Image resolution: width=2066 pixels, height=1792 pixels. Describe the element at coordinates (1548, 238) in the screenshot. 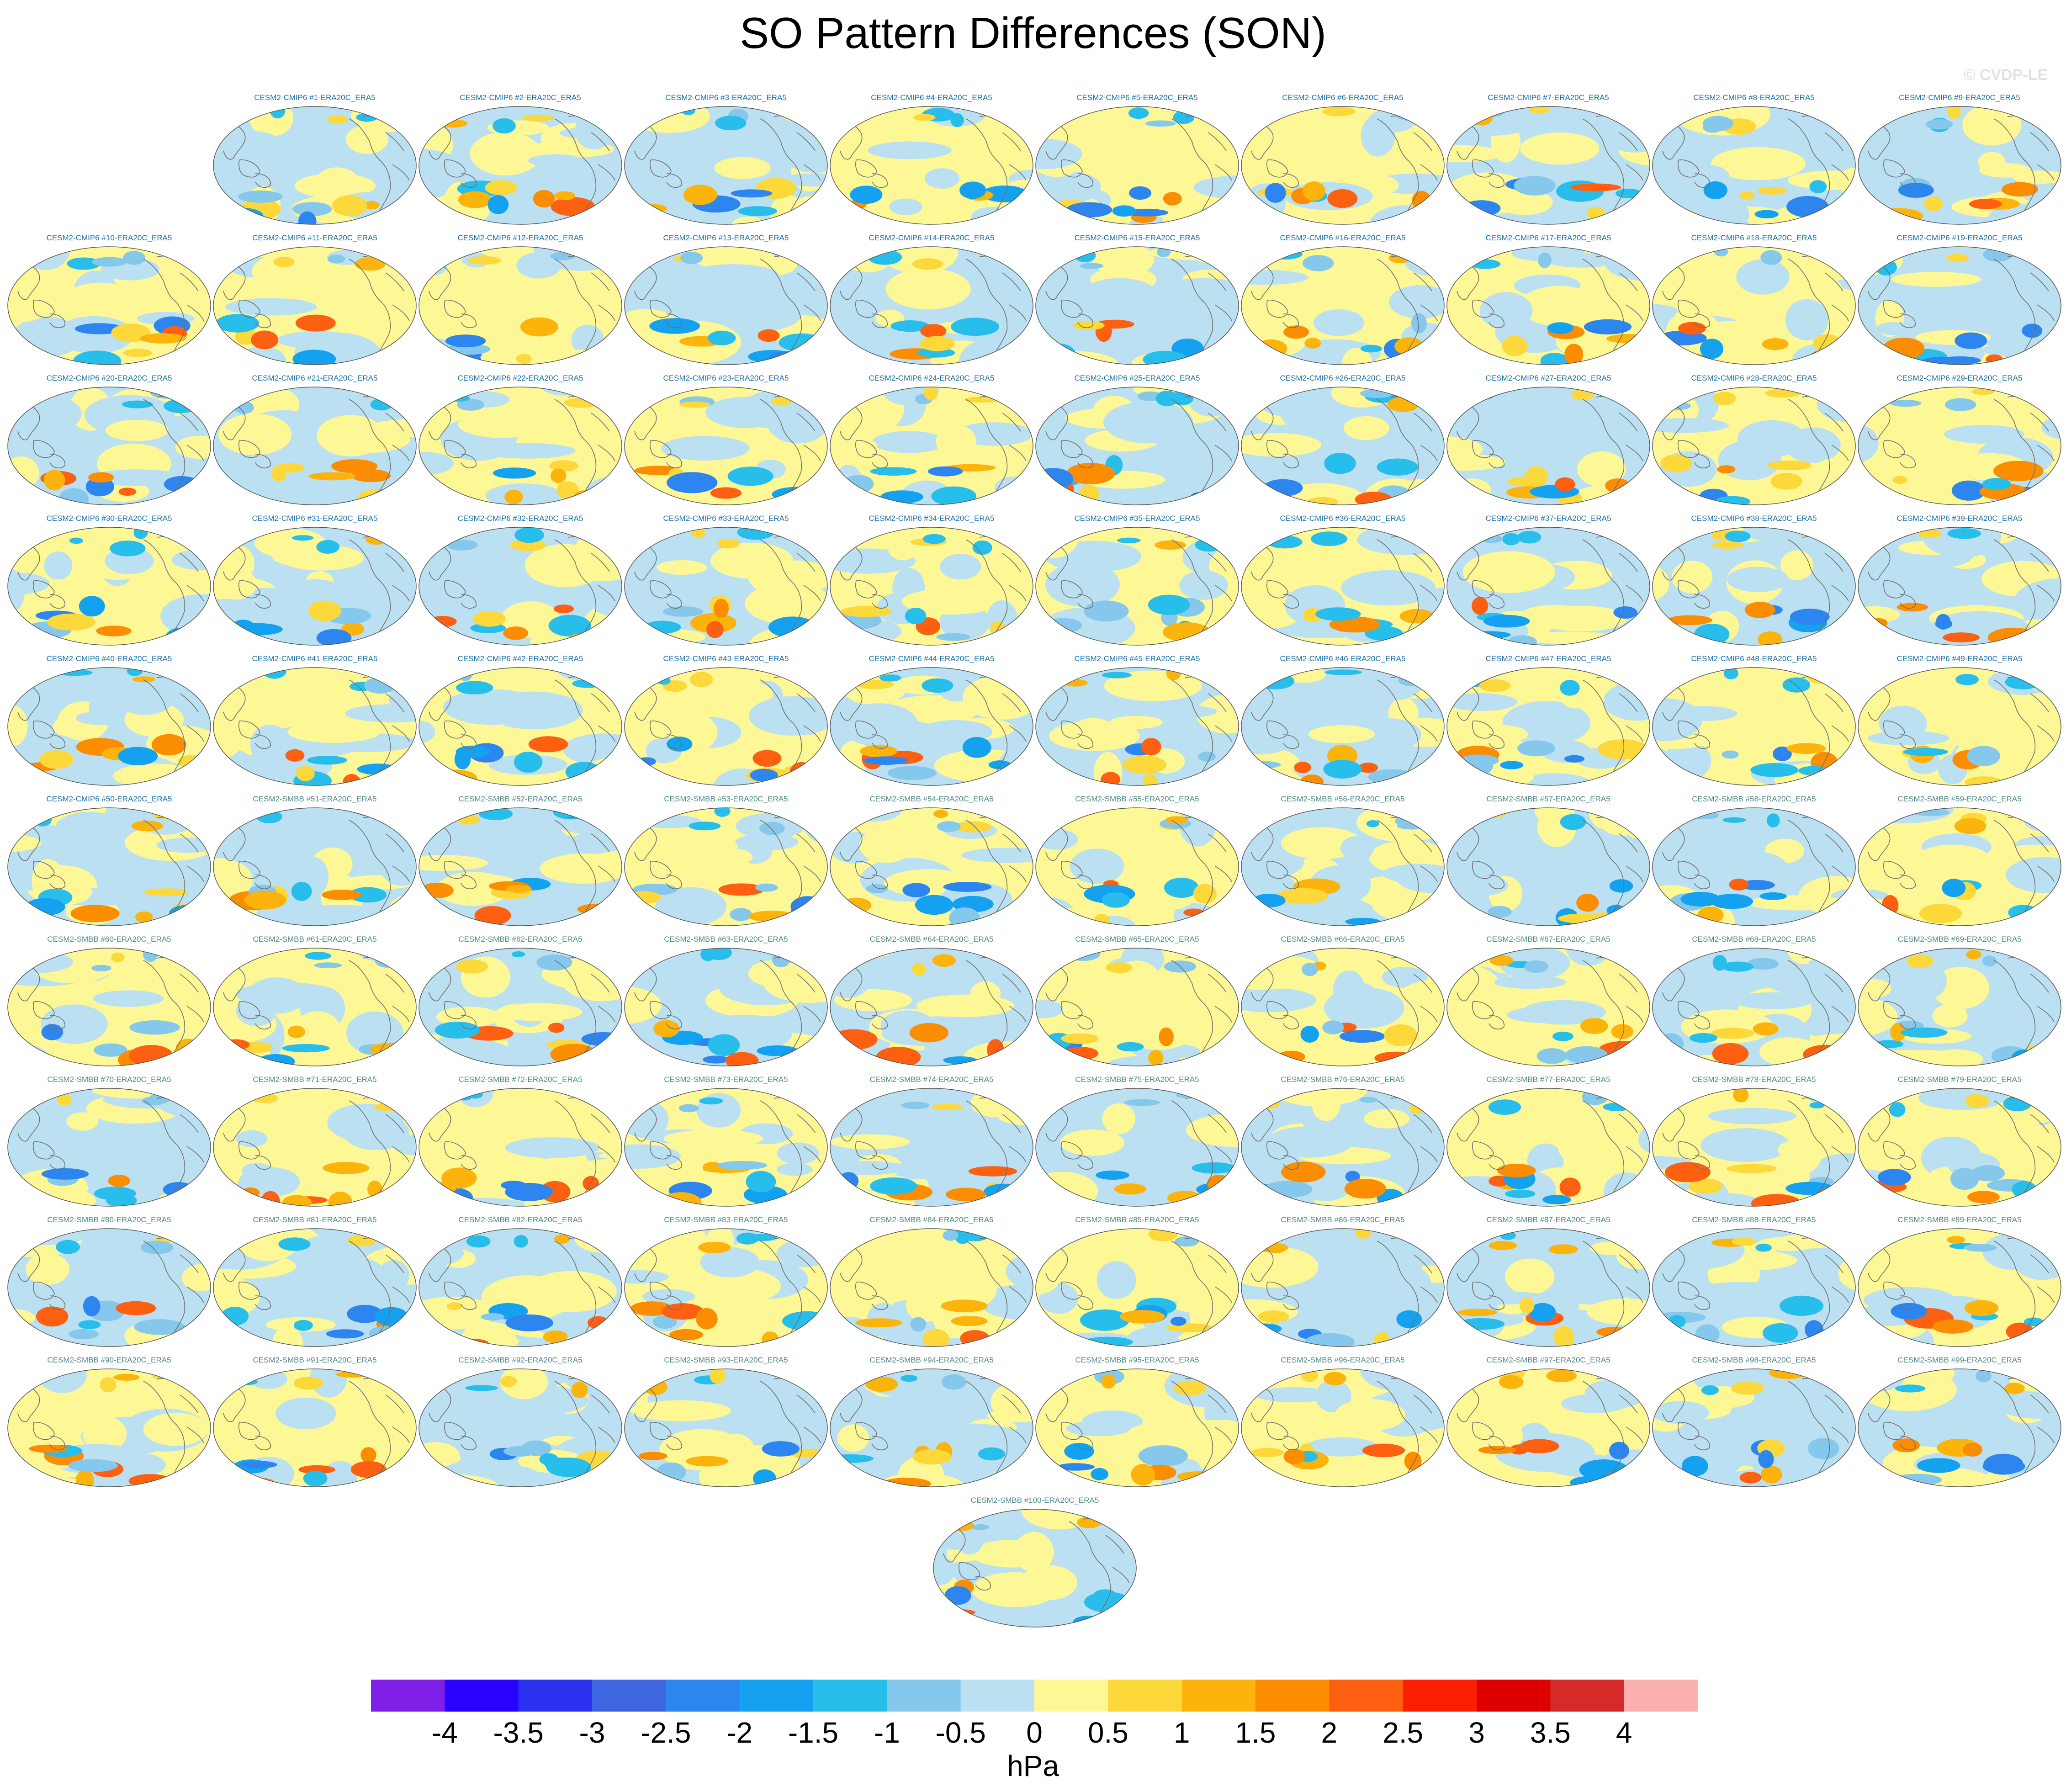

I see `map-panel-title: CESM2-CMIP6 #17-ERA20C_ERA5` at that location.